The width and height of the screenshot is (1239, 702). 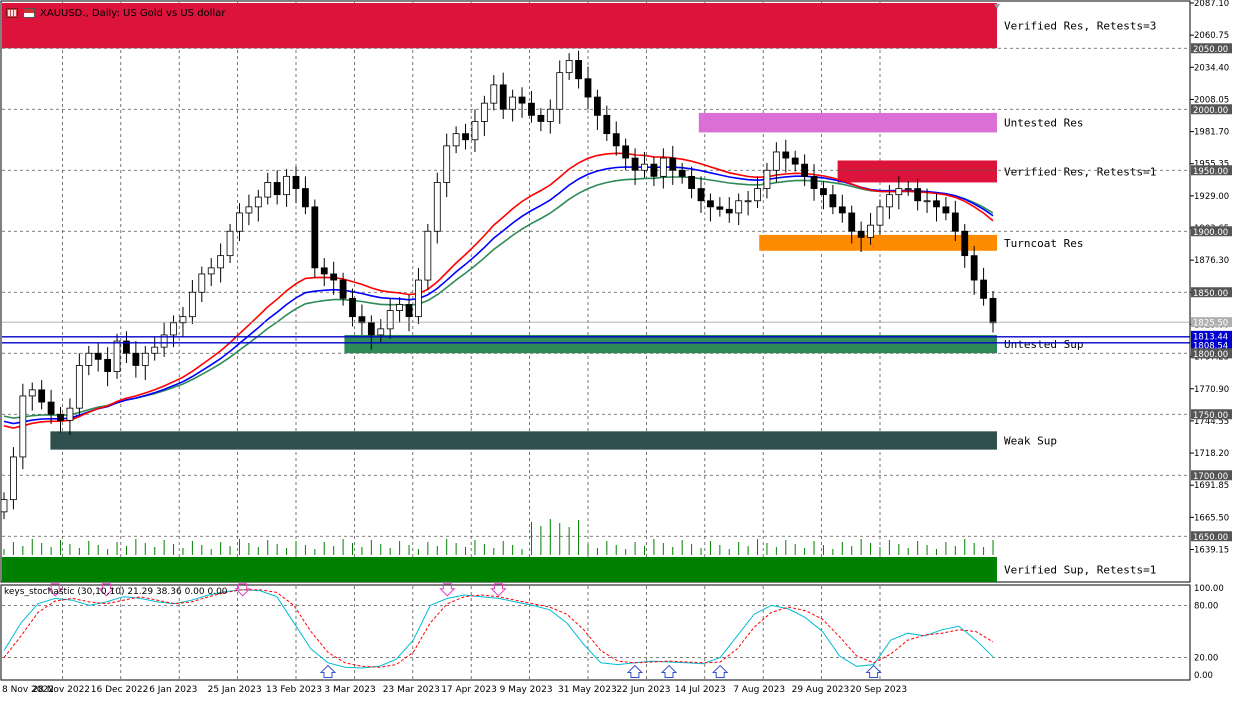 What do you see at coordinates (526, 690) in the screenshot?
I see `time-tick-label: 9 May 2023` at bounding box center [526, 690].